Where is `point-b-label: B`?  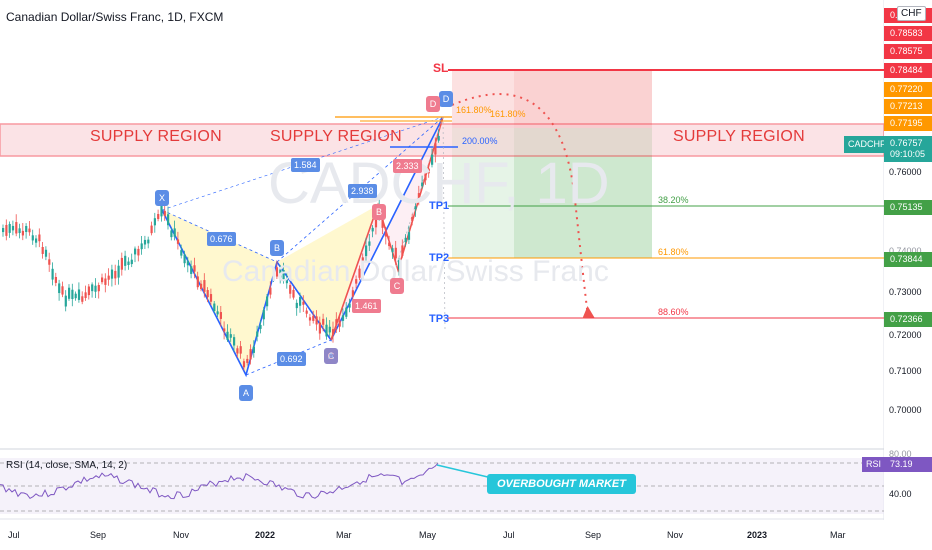 point-b-label: B is located at coordinates (277, 248).